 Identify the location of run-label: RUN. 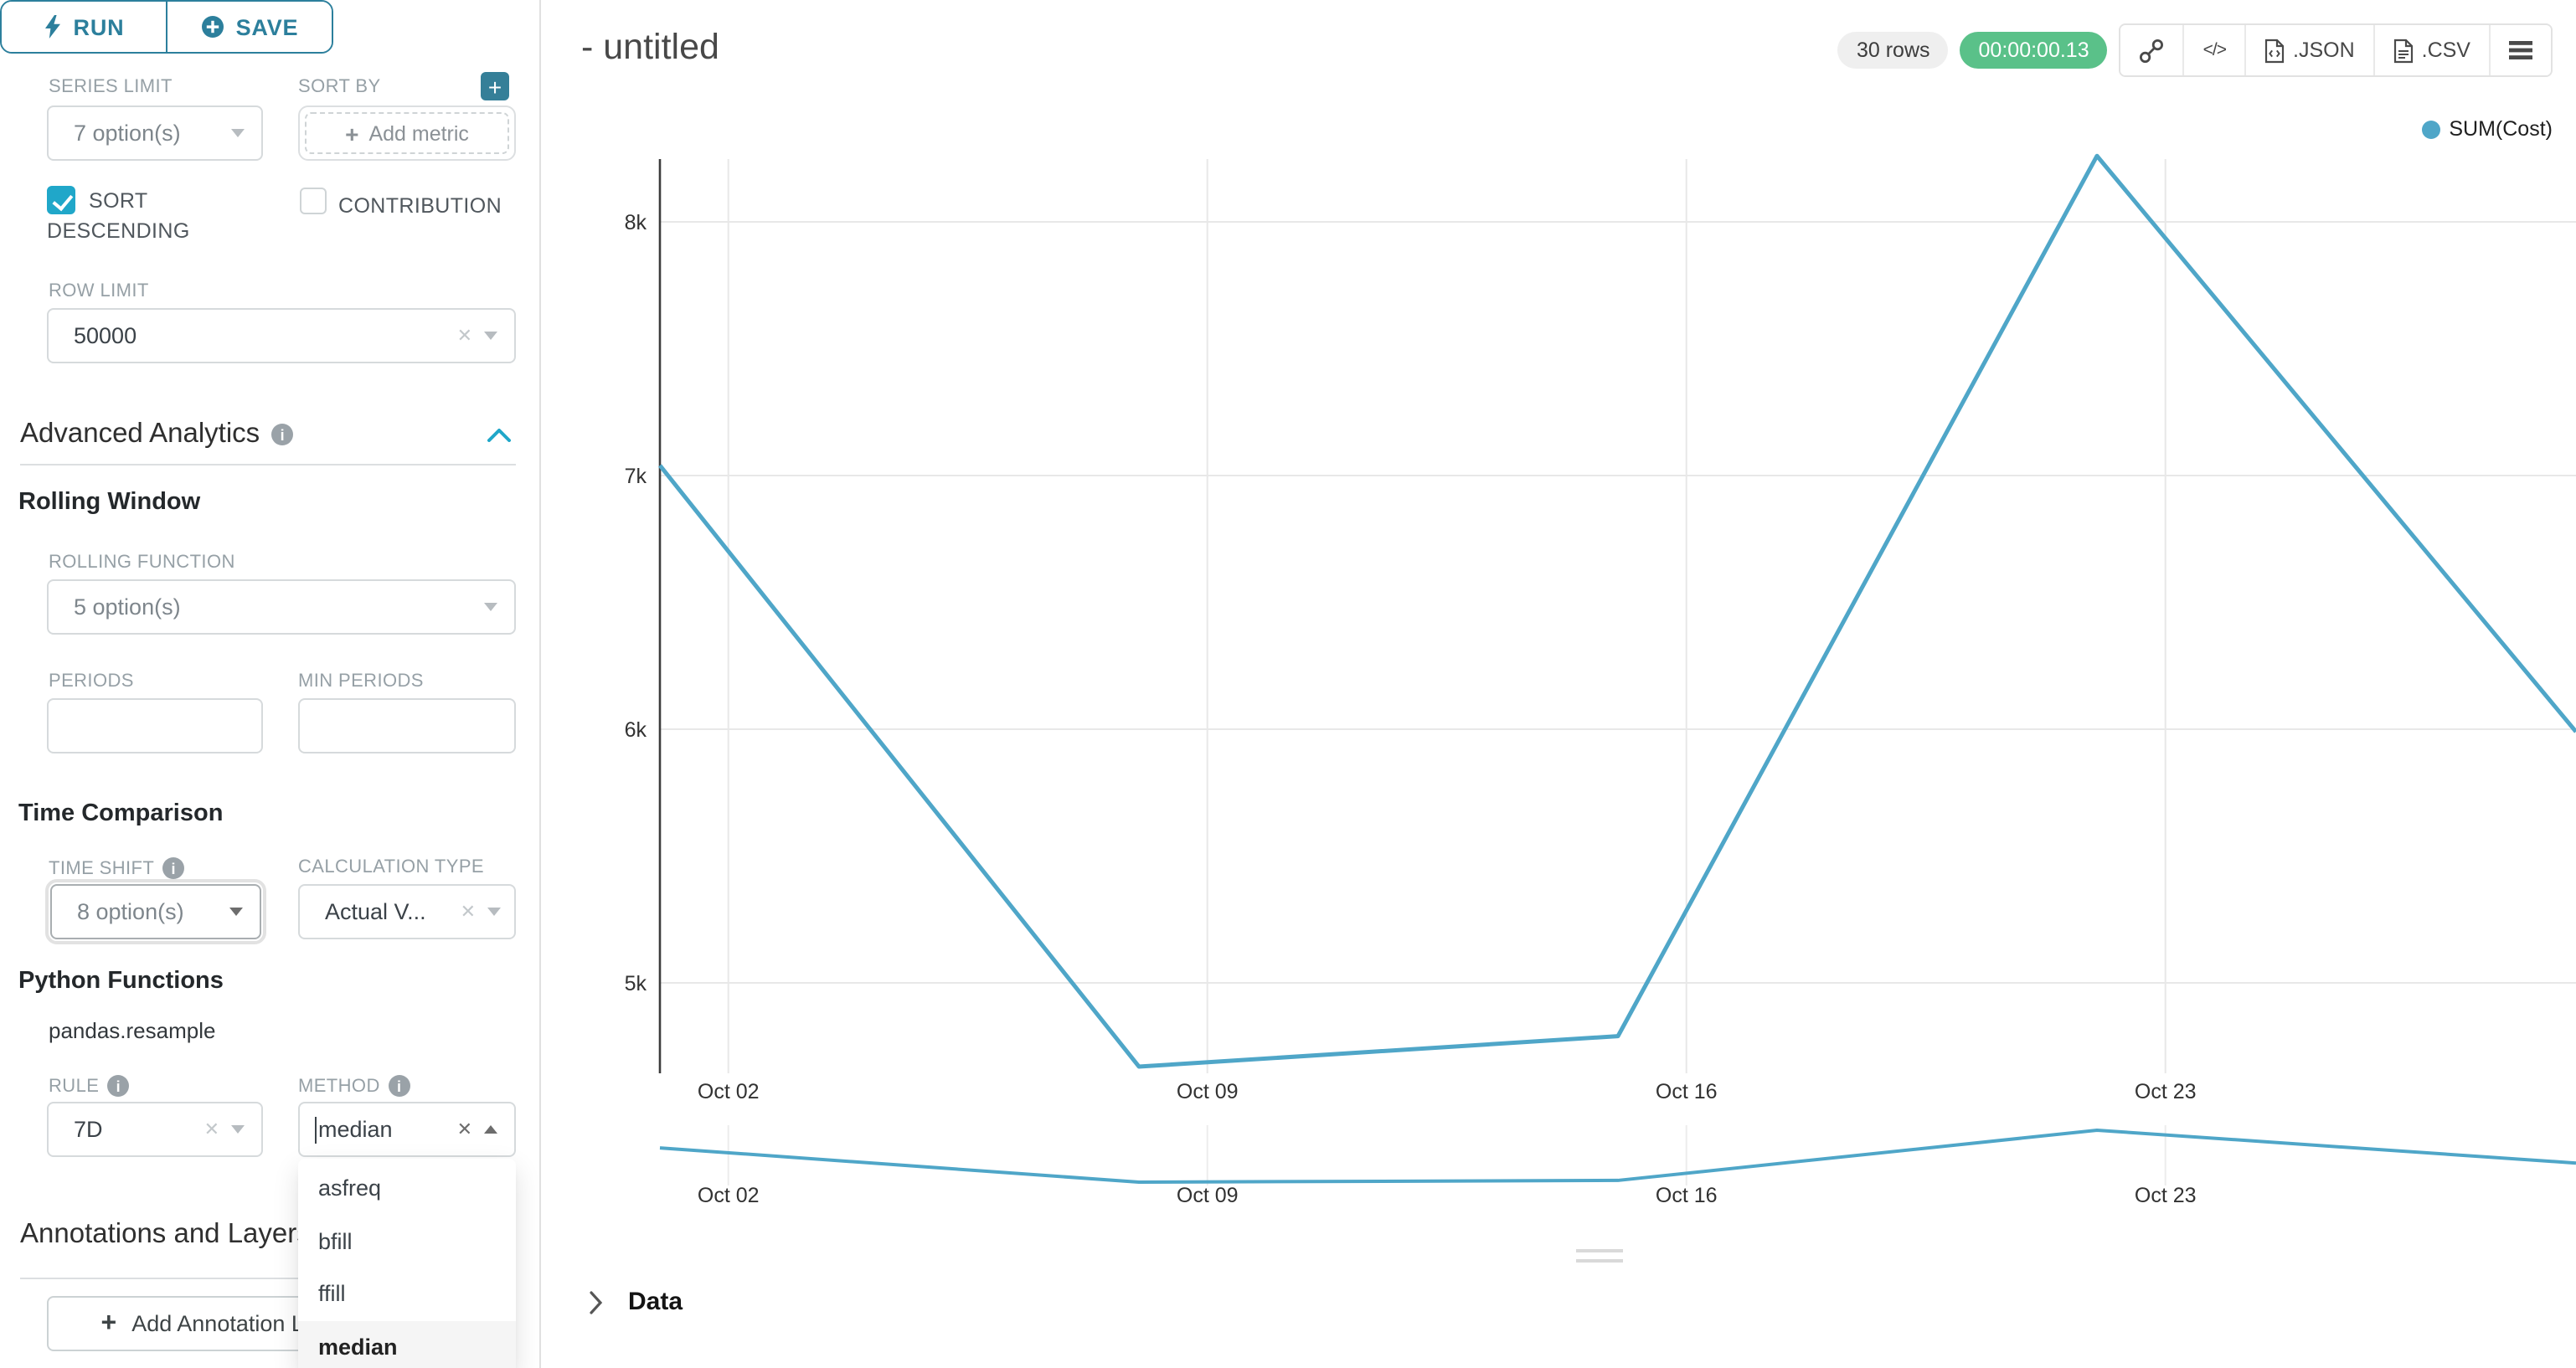
(99, 27).